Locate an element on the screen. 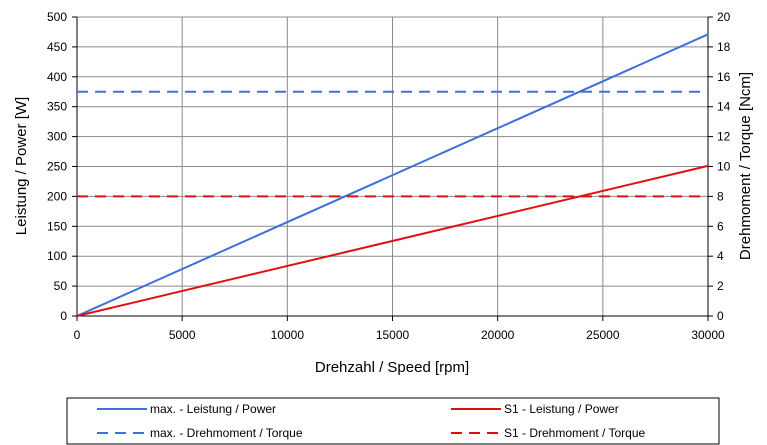 The height and width of the screenshot is (445, 767). y2-tick-label: 20 is located at coordinates (724, 17).